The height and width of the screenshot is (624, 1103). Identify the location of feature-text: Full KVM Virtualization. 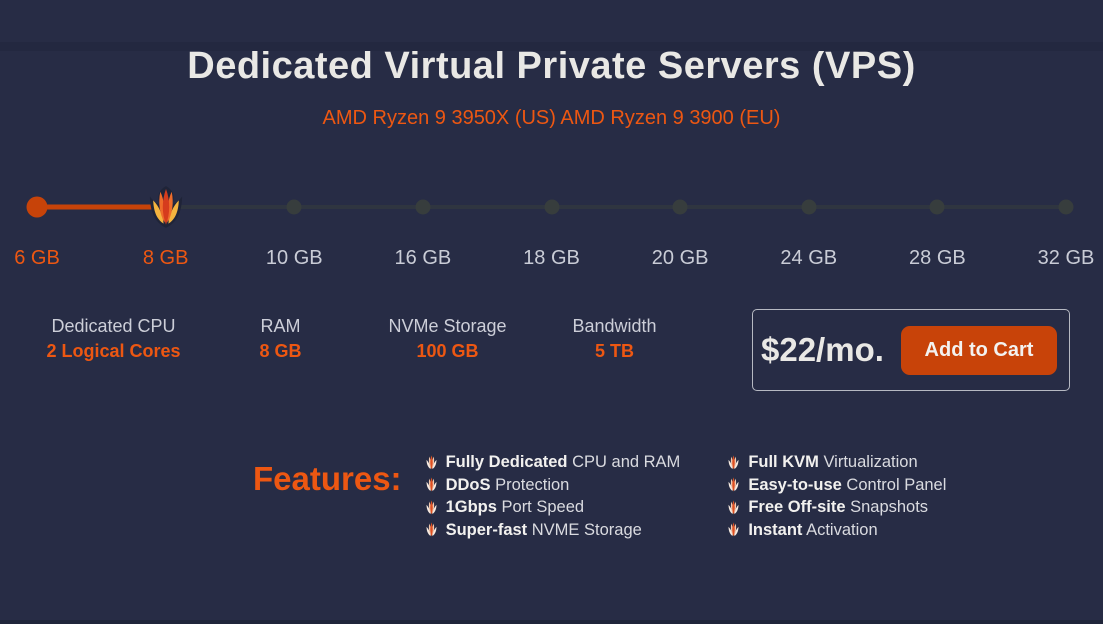
(833, 462).